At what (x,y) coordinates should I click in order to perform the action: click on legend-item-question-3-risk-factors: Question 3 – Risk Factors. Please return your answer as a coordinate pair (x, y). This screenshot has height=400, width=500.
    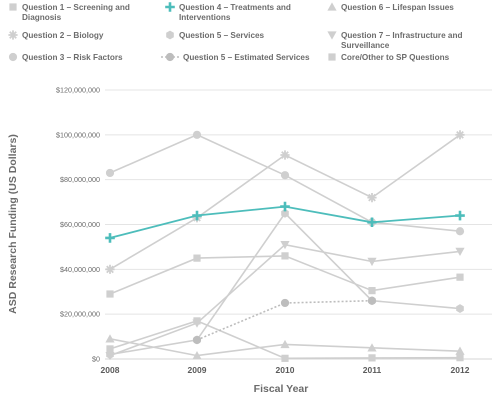
    Looking at the image, I should click on (65, 57).